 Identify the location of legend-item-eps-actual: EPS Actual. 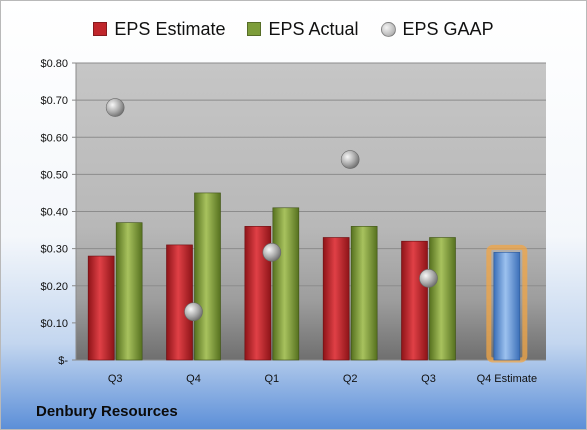
(303, 29).